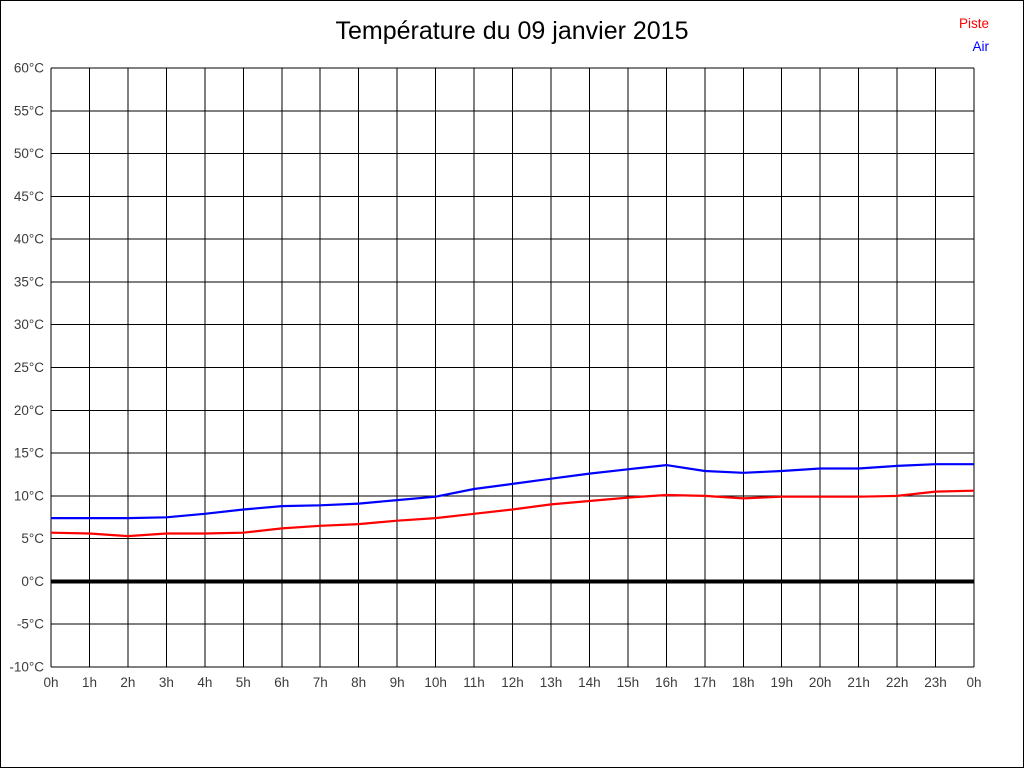 The width and height of the screenshot is (1024, 768). Describe the element at coordinates (358, 682) in the screenshot. I see `x-tick-label: 8h` at that location.